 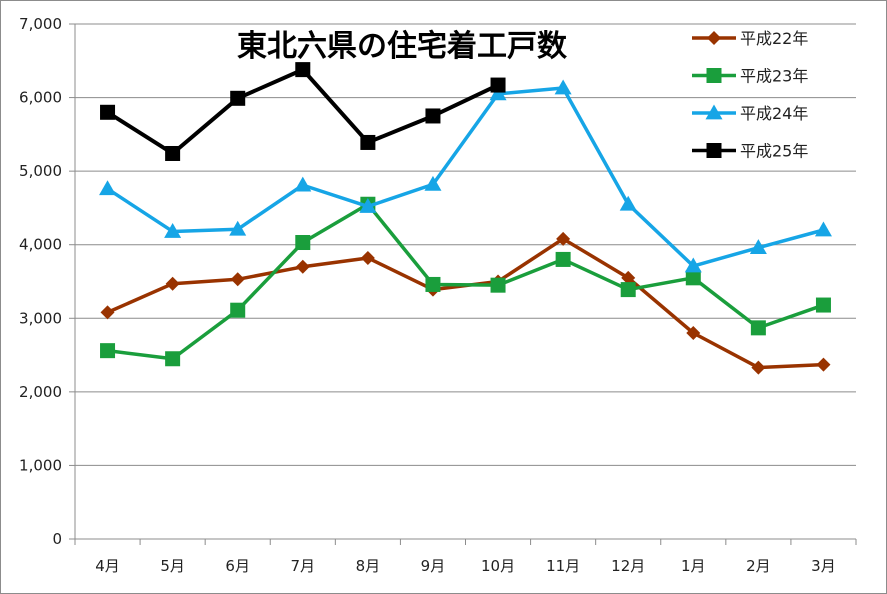 I want to click on x-tick-label: 8月, so click(x=368, y=566).